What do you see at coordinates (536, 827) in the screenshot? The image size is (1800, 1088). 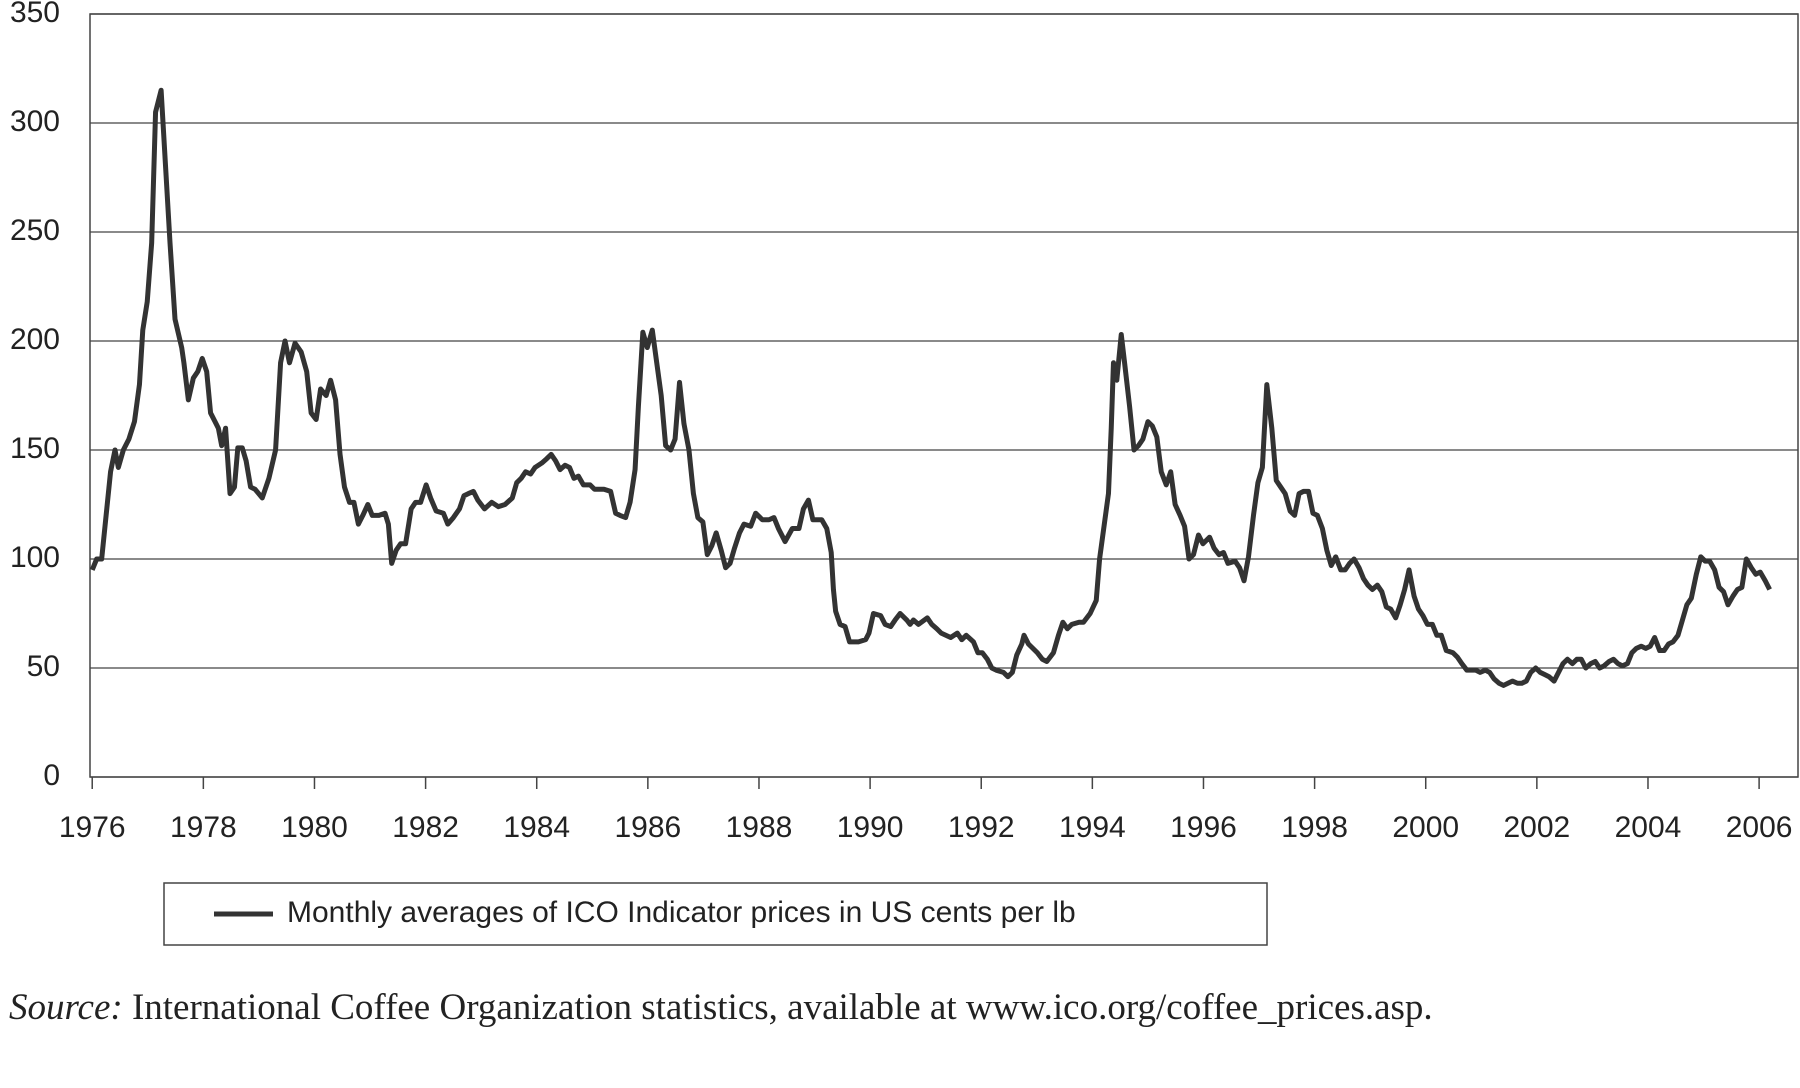 I see `x-tick-label: 1984` at bounding box center [536, 827].